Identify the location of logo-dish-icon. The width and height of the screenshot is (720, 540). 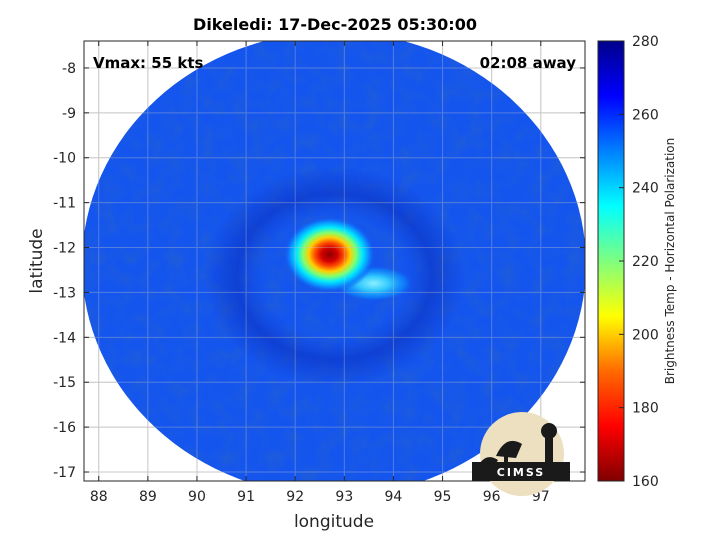
(509, 449).